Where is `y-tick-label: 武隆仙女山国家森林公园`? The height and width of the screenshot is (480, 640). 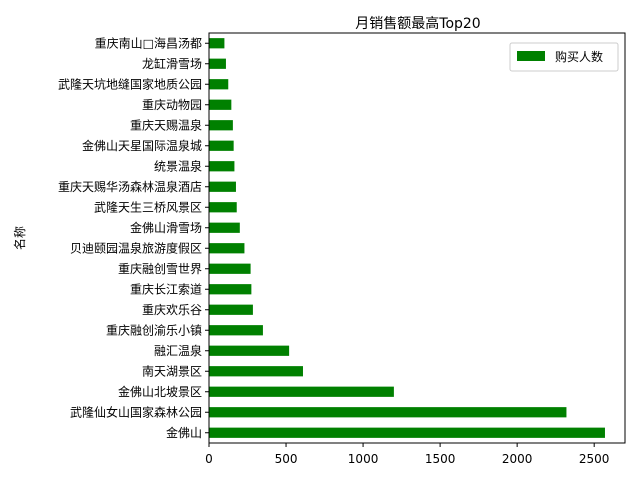
y-tick-label: 武隆仙女山国家森林公园 is located at coordinates (136, 411).